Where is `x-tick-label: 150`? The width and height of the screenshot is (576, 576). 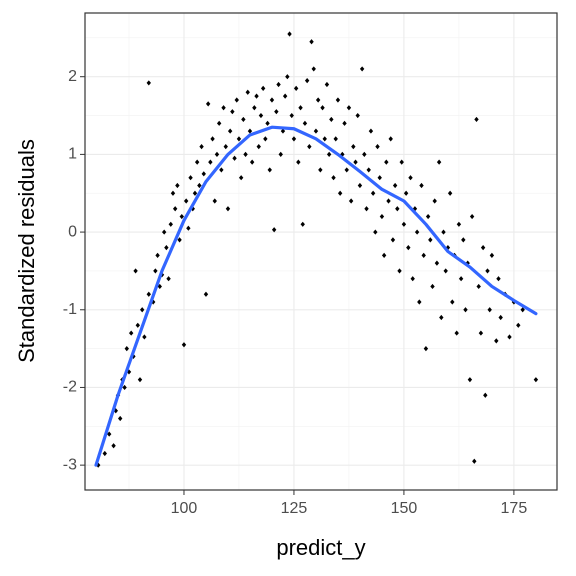 x-tick-label: 150 is located at coordinates (404, 508).